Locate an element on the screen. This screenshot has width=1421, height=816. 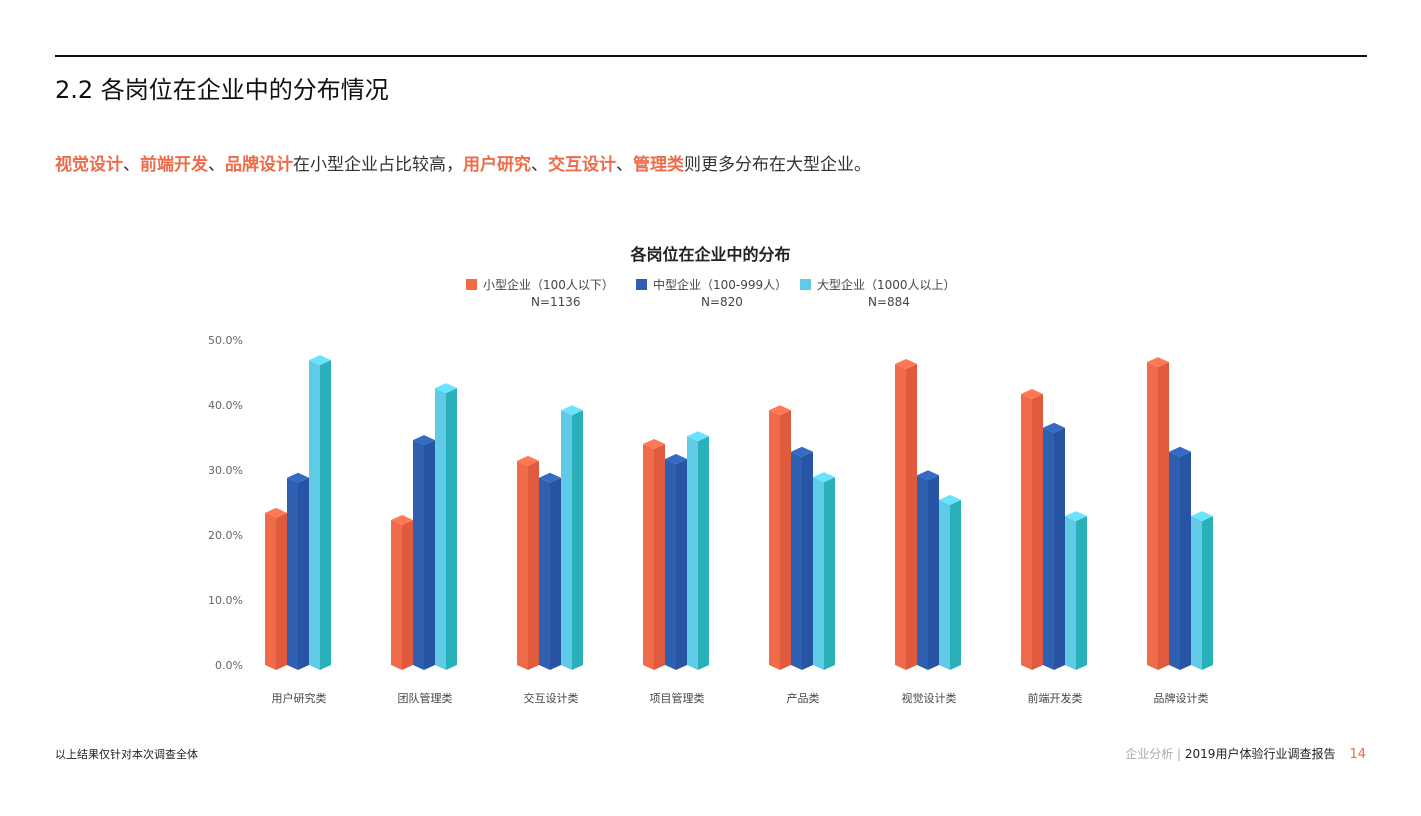
legend-item-small: 小型企业（100人以下） N=1136 is located at coordinates (541, 292).